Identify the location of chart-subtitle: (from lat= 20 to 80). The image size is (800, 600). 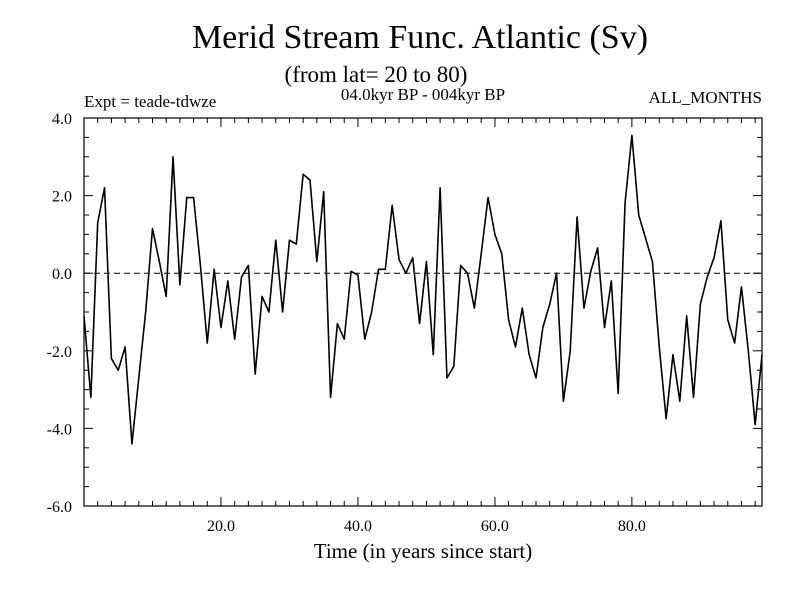
(376, 74).